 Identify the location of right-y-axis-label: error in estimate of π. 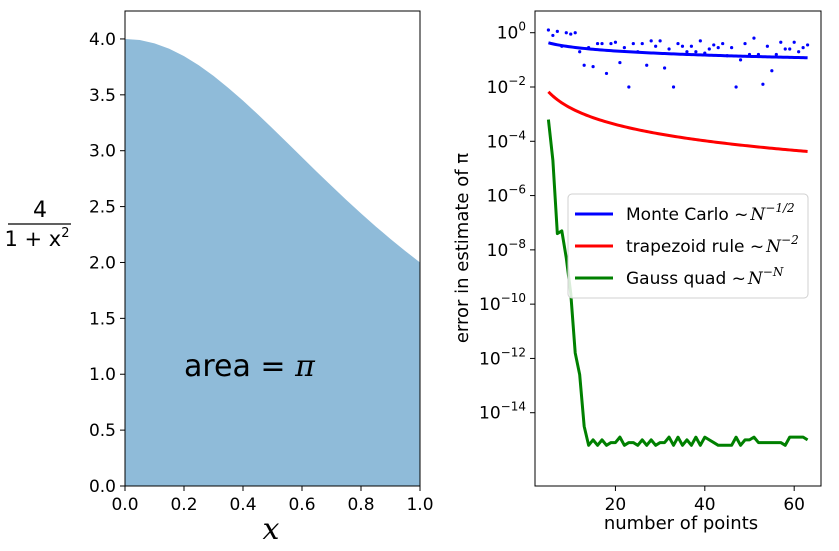
(462, 248).